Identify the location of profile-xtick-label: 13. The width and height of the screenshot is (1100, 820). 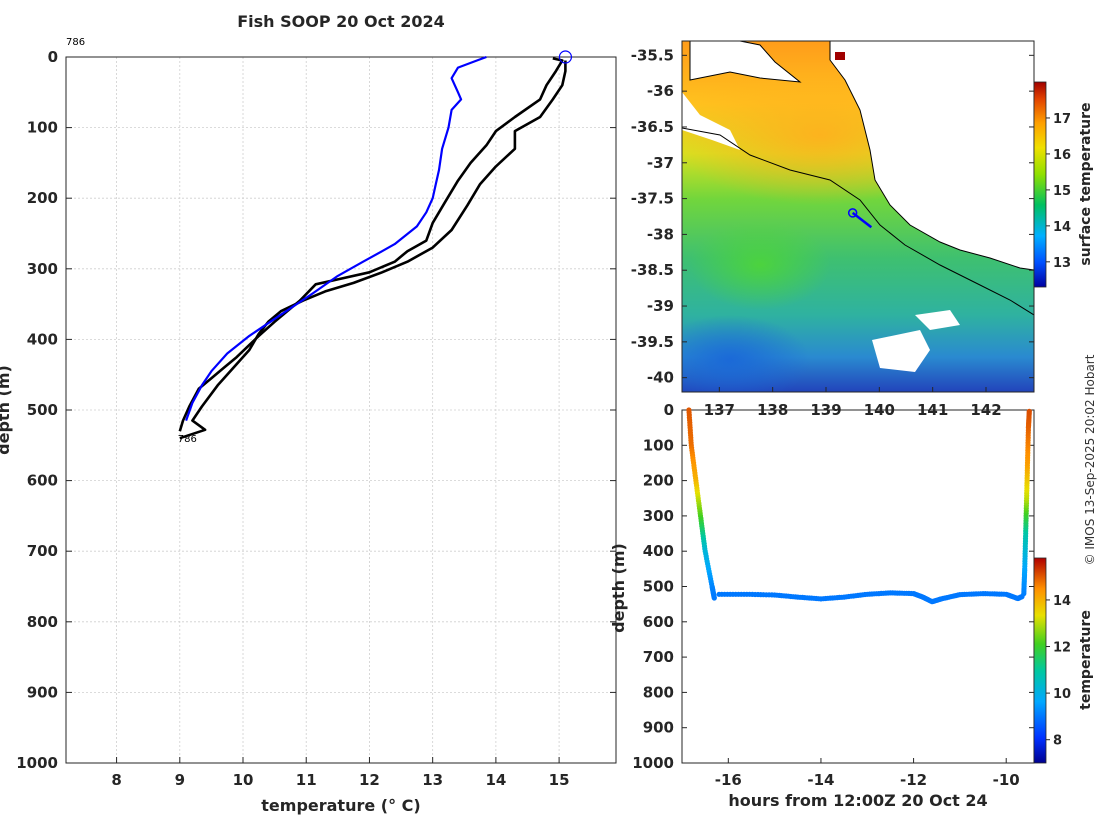
(432, 780).